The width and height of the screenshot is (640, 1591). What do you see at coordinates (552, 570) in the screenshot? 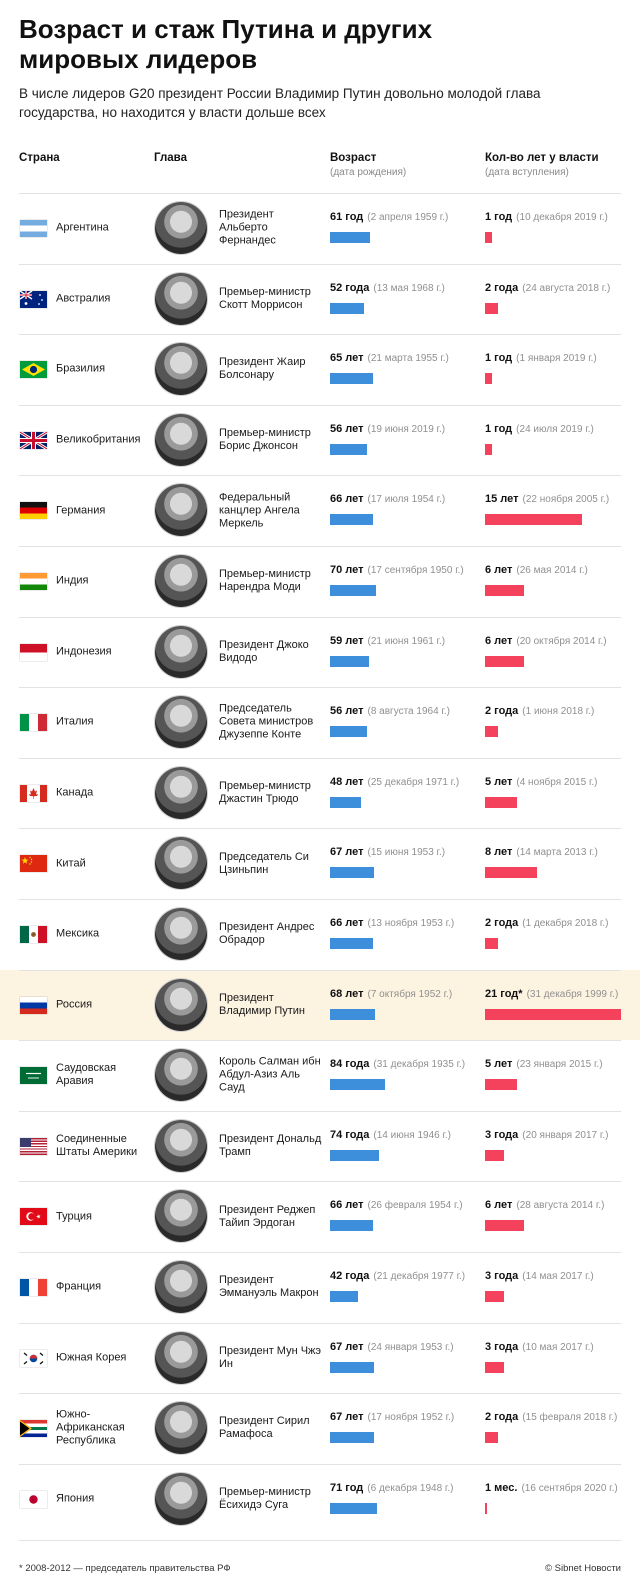
I see `start-date: (26 мая 2014 г.)` at bounding box center [552, 570].